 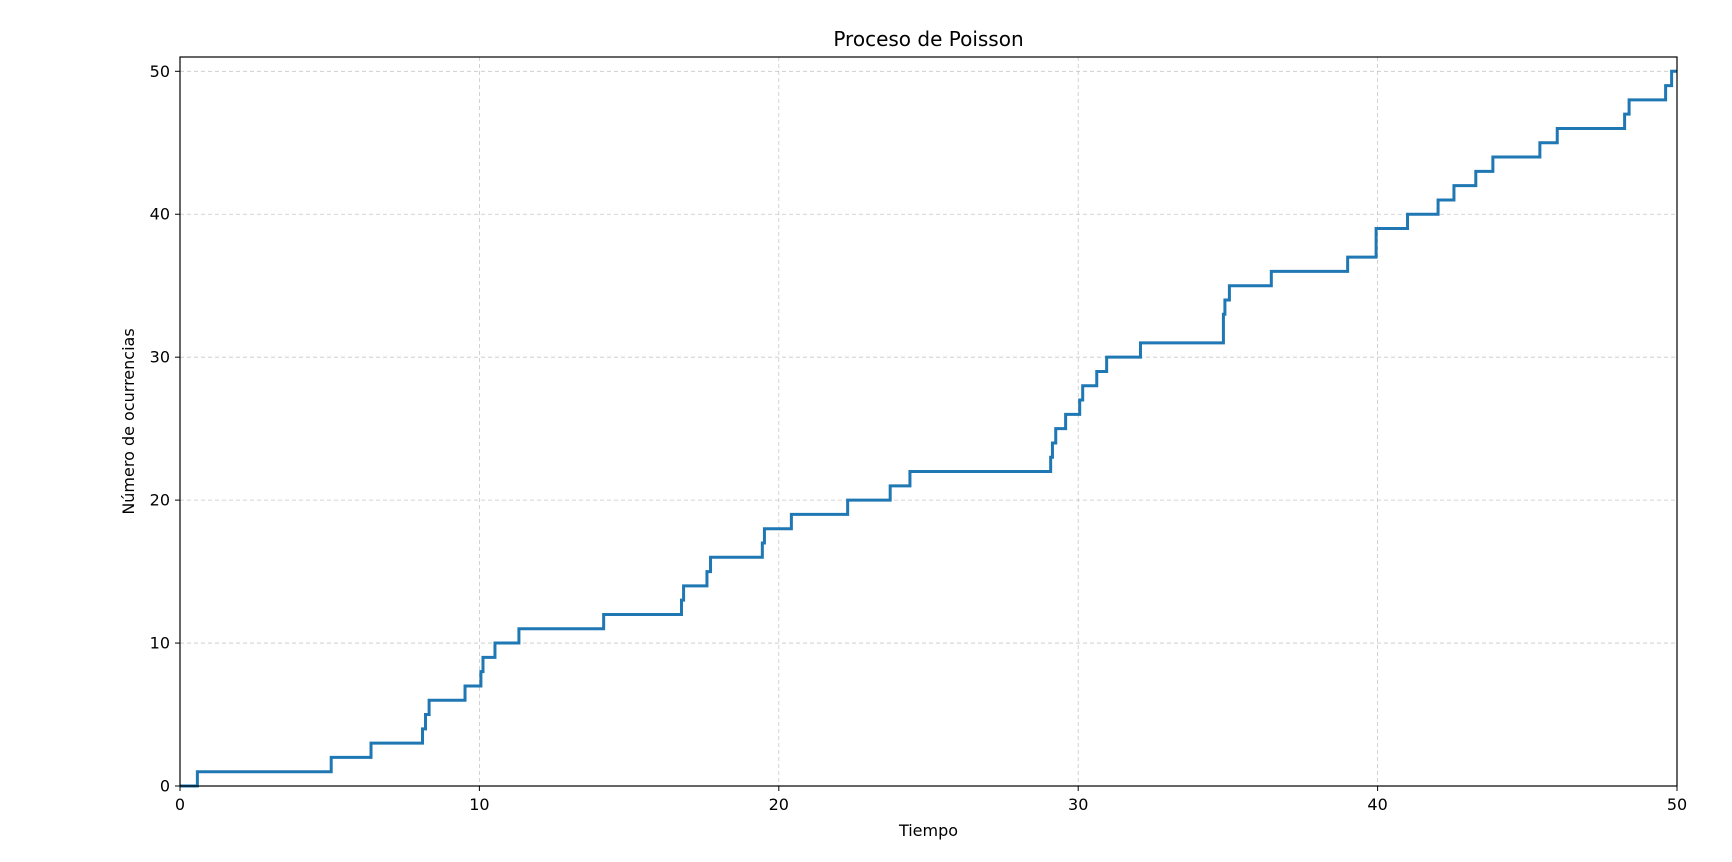 What do you see at coordinates (928, 830) in the screenshot?
I see `x-axis-label: Tiempo` at bounding box center [928, 830].